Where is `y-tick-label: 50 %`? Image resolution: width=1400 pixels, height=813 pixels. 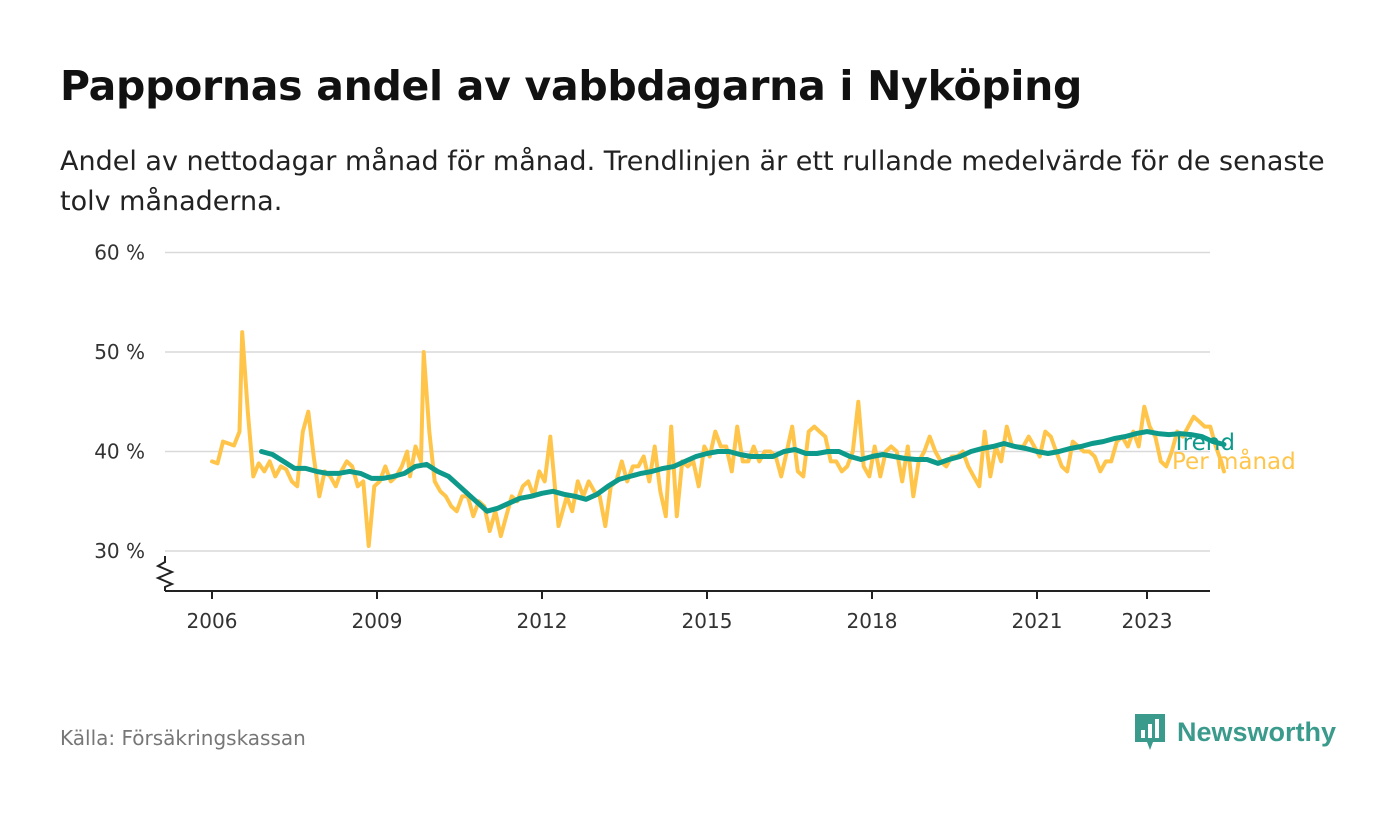 y-tick-label: 50 % is located at coordinates (119, 352).